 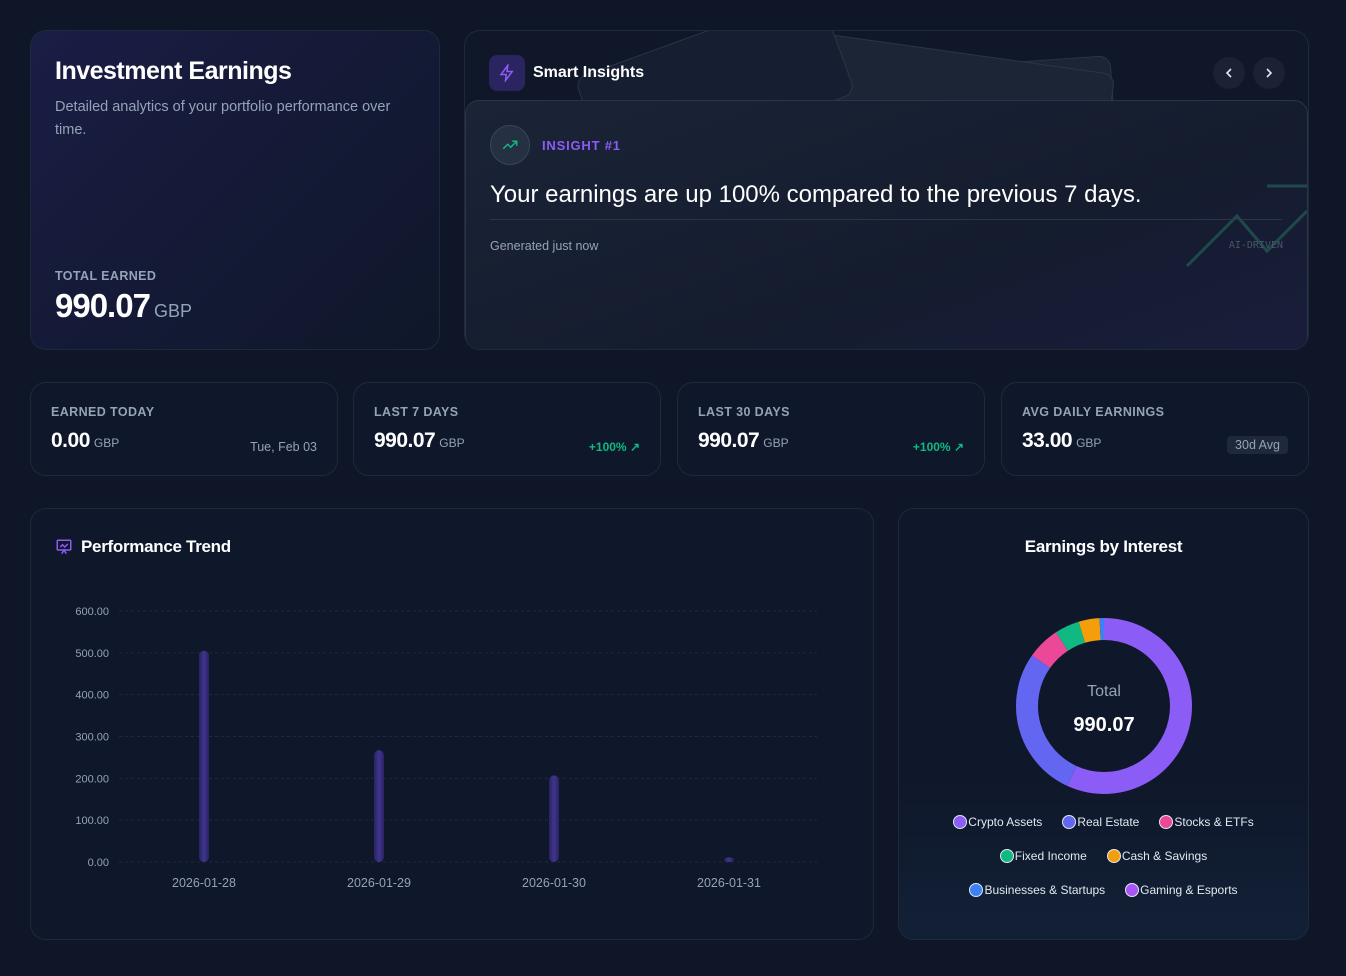 What do you see at coordinates (1214, 822) in the screenshot?
I see `legend-label: Stocks & ETFs` at bounding box center [1214, 822].